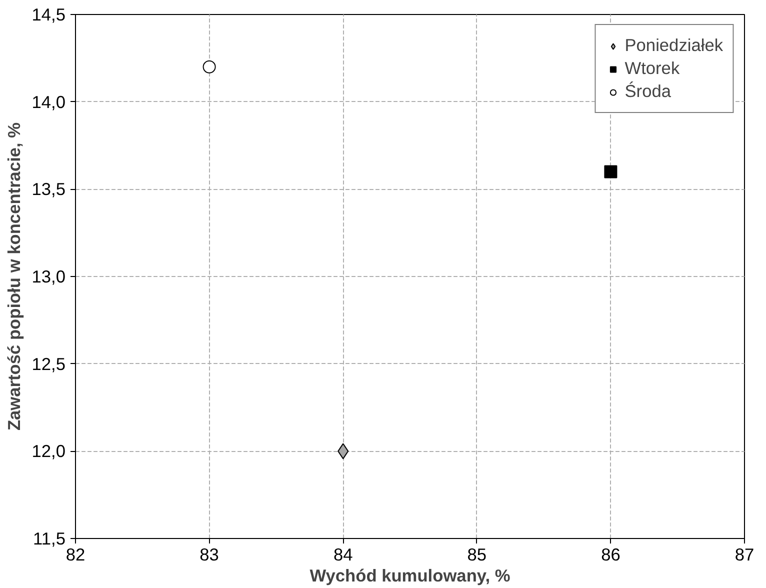  I want to click on y-axis-title: Zawartość popiołu w koncentracie, %, so click(14, 276).